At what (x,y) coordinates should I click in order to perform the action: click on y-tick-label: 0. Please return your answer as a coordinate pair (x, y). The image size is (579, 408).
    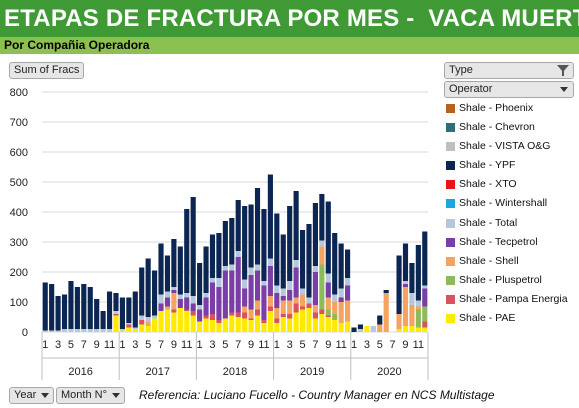
    Looking at the image, I should click on (25, 333).